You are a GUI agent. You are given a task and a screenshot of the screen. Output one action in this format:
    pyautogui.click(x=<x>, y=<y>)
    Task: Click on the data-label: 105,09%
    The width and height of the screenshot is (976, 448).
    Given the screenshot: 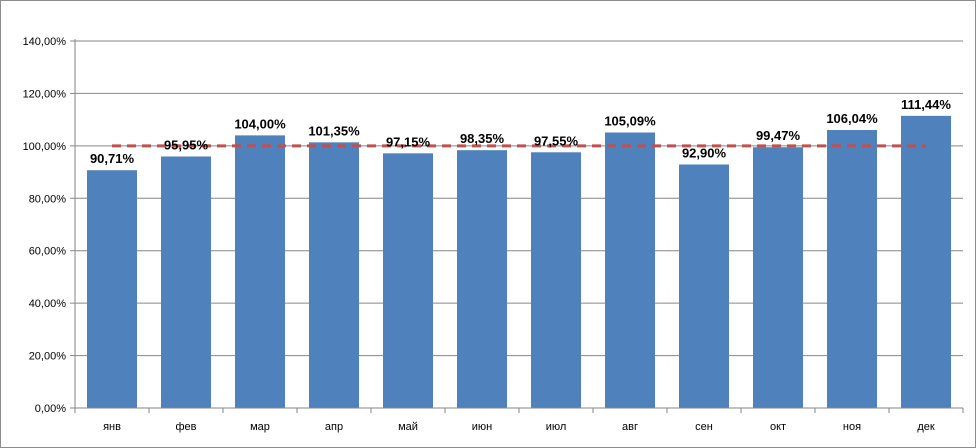 What is the action you would take?
    pyautogui.click(x=630, y=121)
    